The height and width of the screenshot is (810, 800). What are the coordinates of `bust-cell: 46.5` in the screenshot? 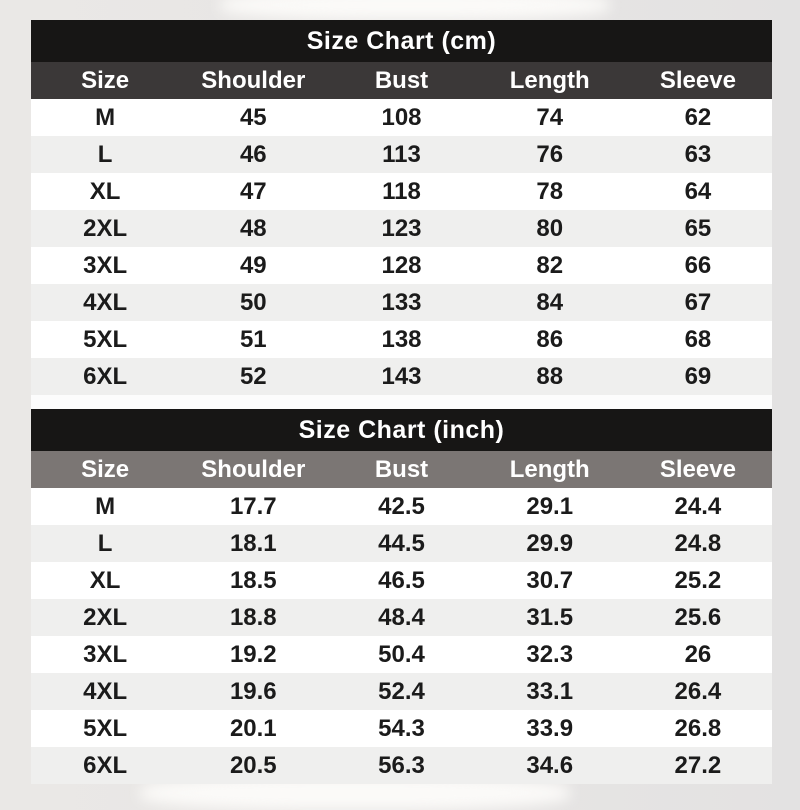 It's located at (401, 580).